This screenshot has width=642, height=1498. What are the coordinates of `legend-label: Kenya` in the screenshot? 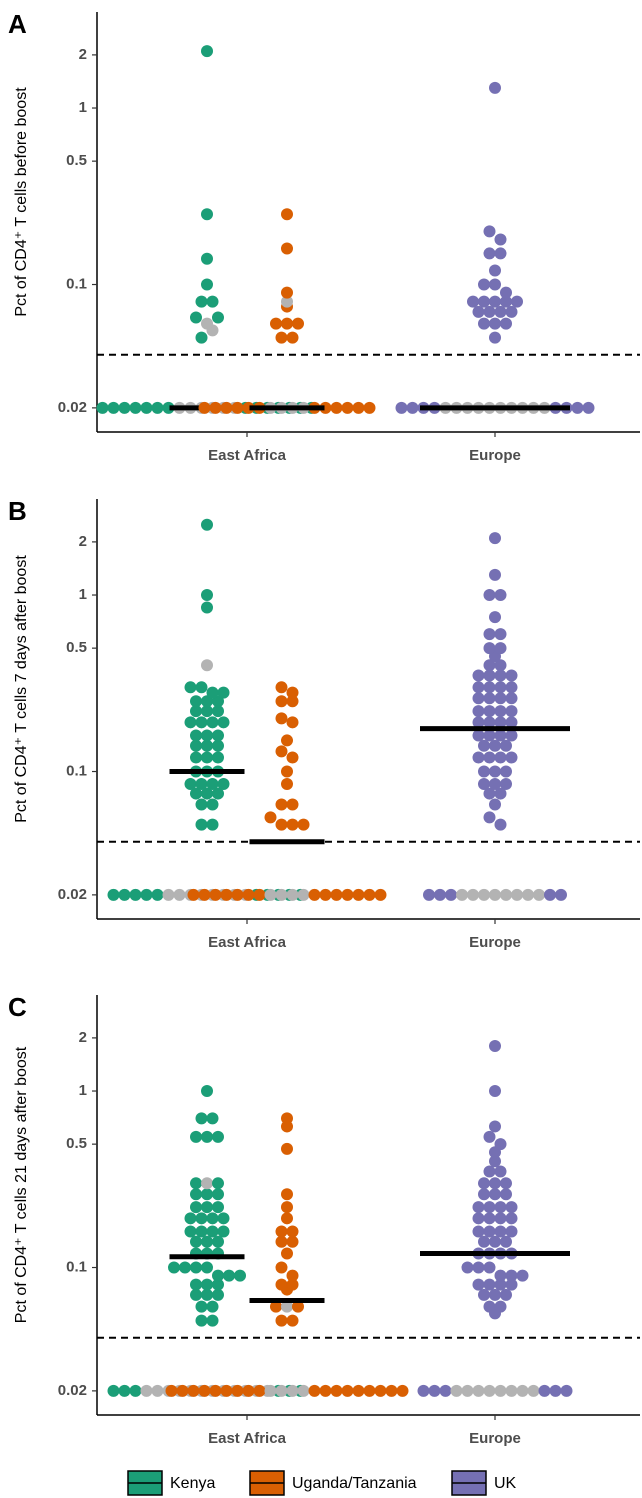 It's located at (192, 1483).